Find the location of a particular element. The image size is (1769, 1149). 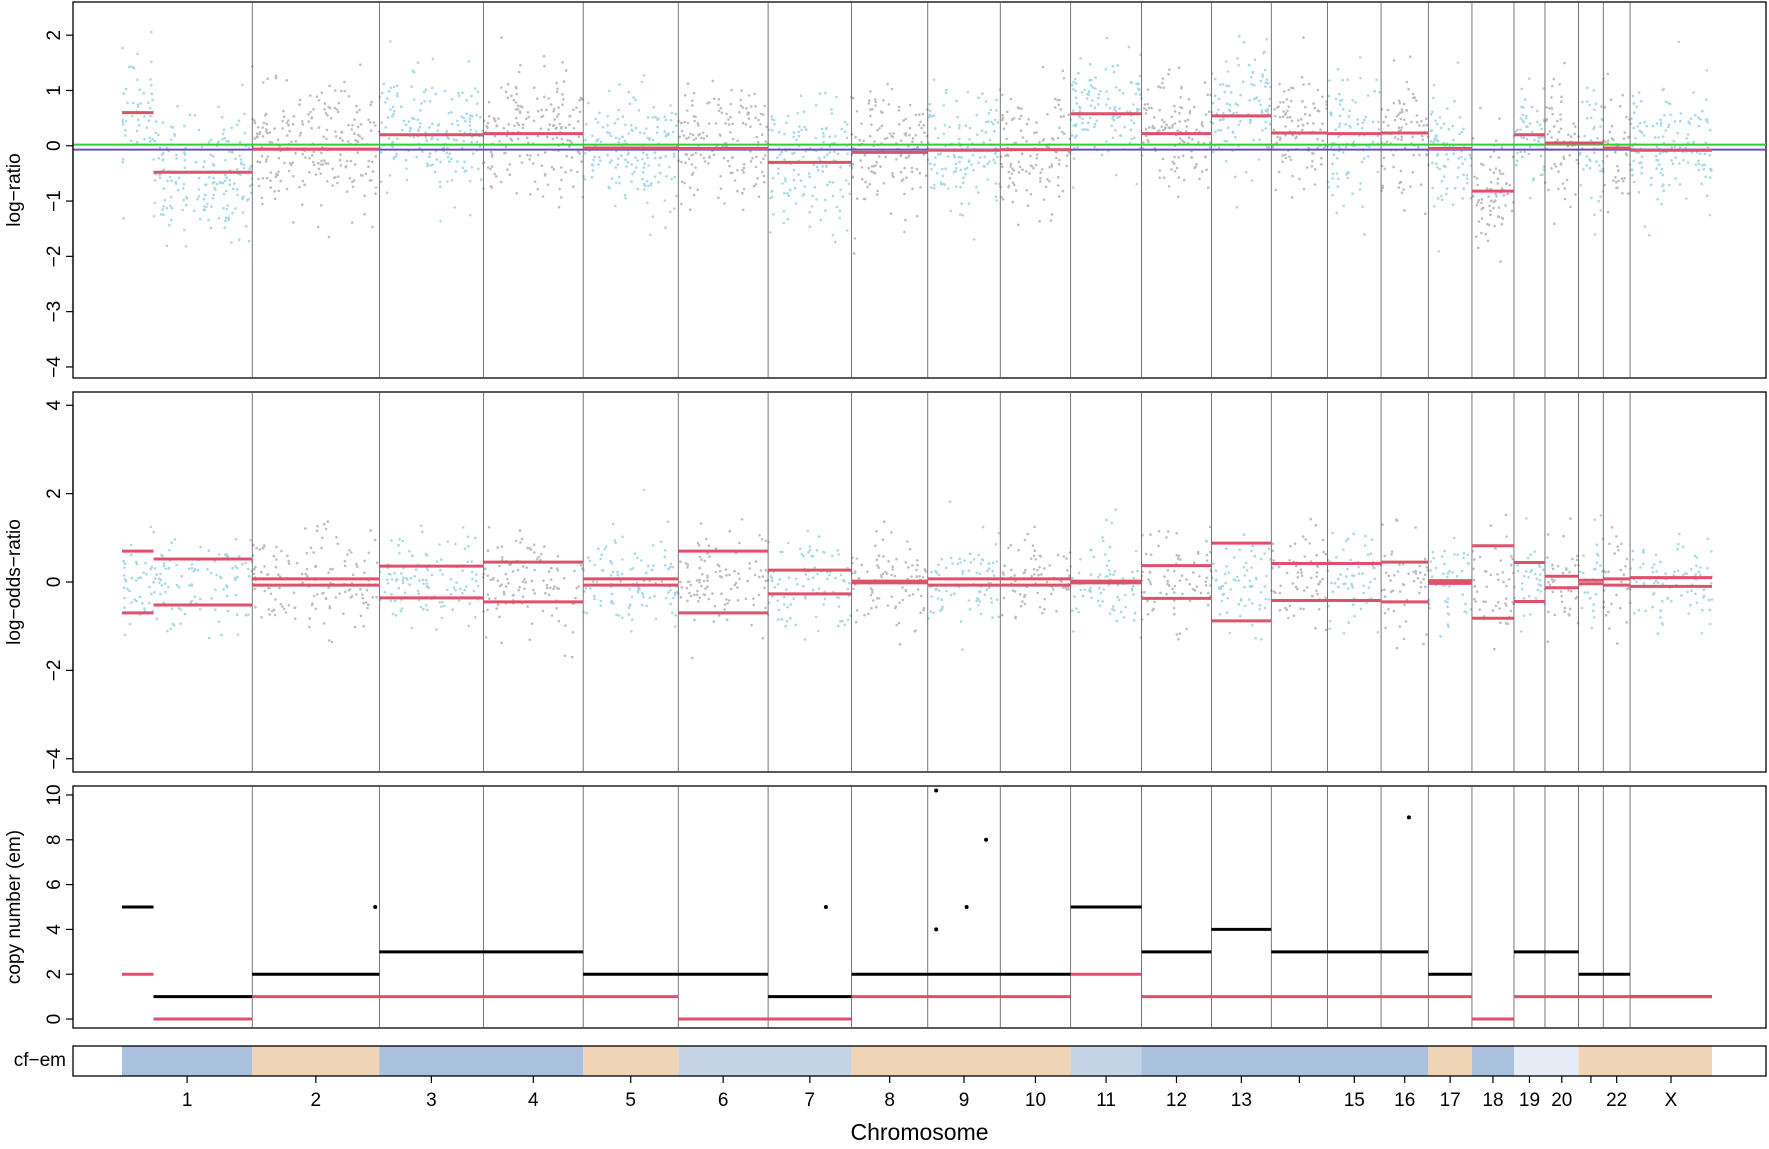

chromosome-label: 1 is located at coordinates (187, 1100).